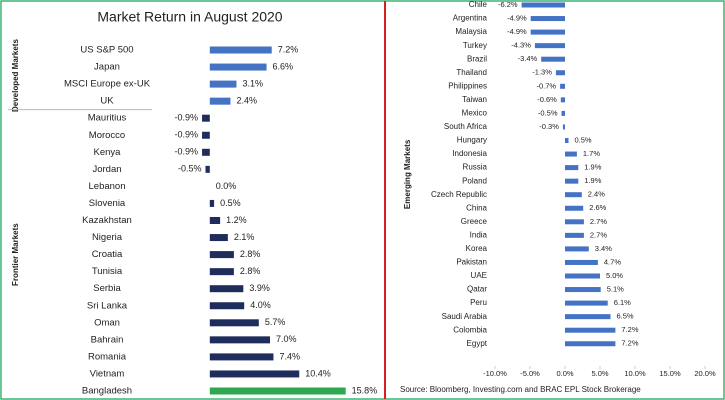 The image size is (725, 400). I want to click on value-label: 5.0%, so click(614, 275).